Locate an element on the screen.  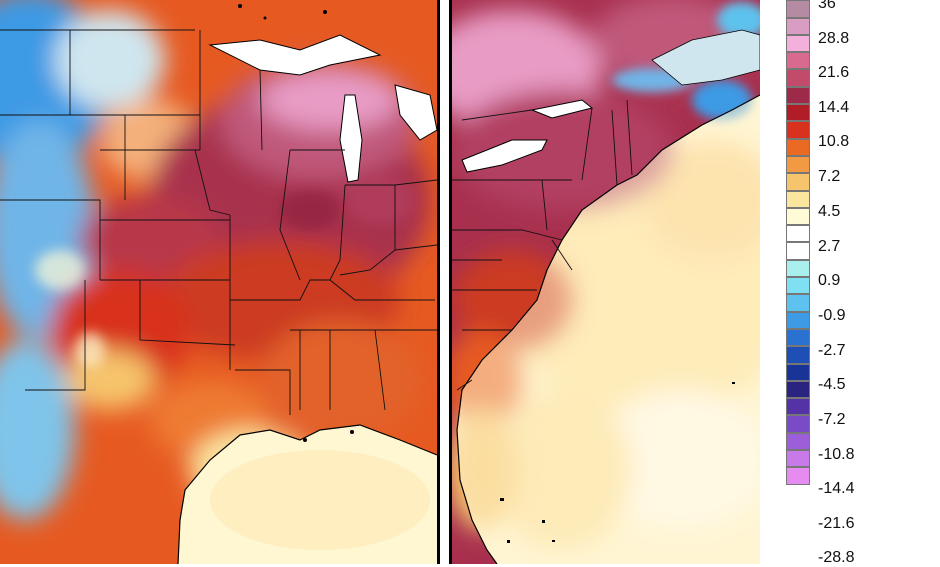
colorbar-label: 36 is located at coordinates (827, 6).